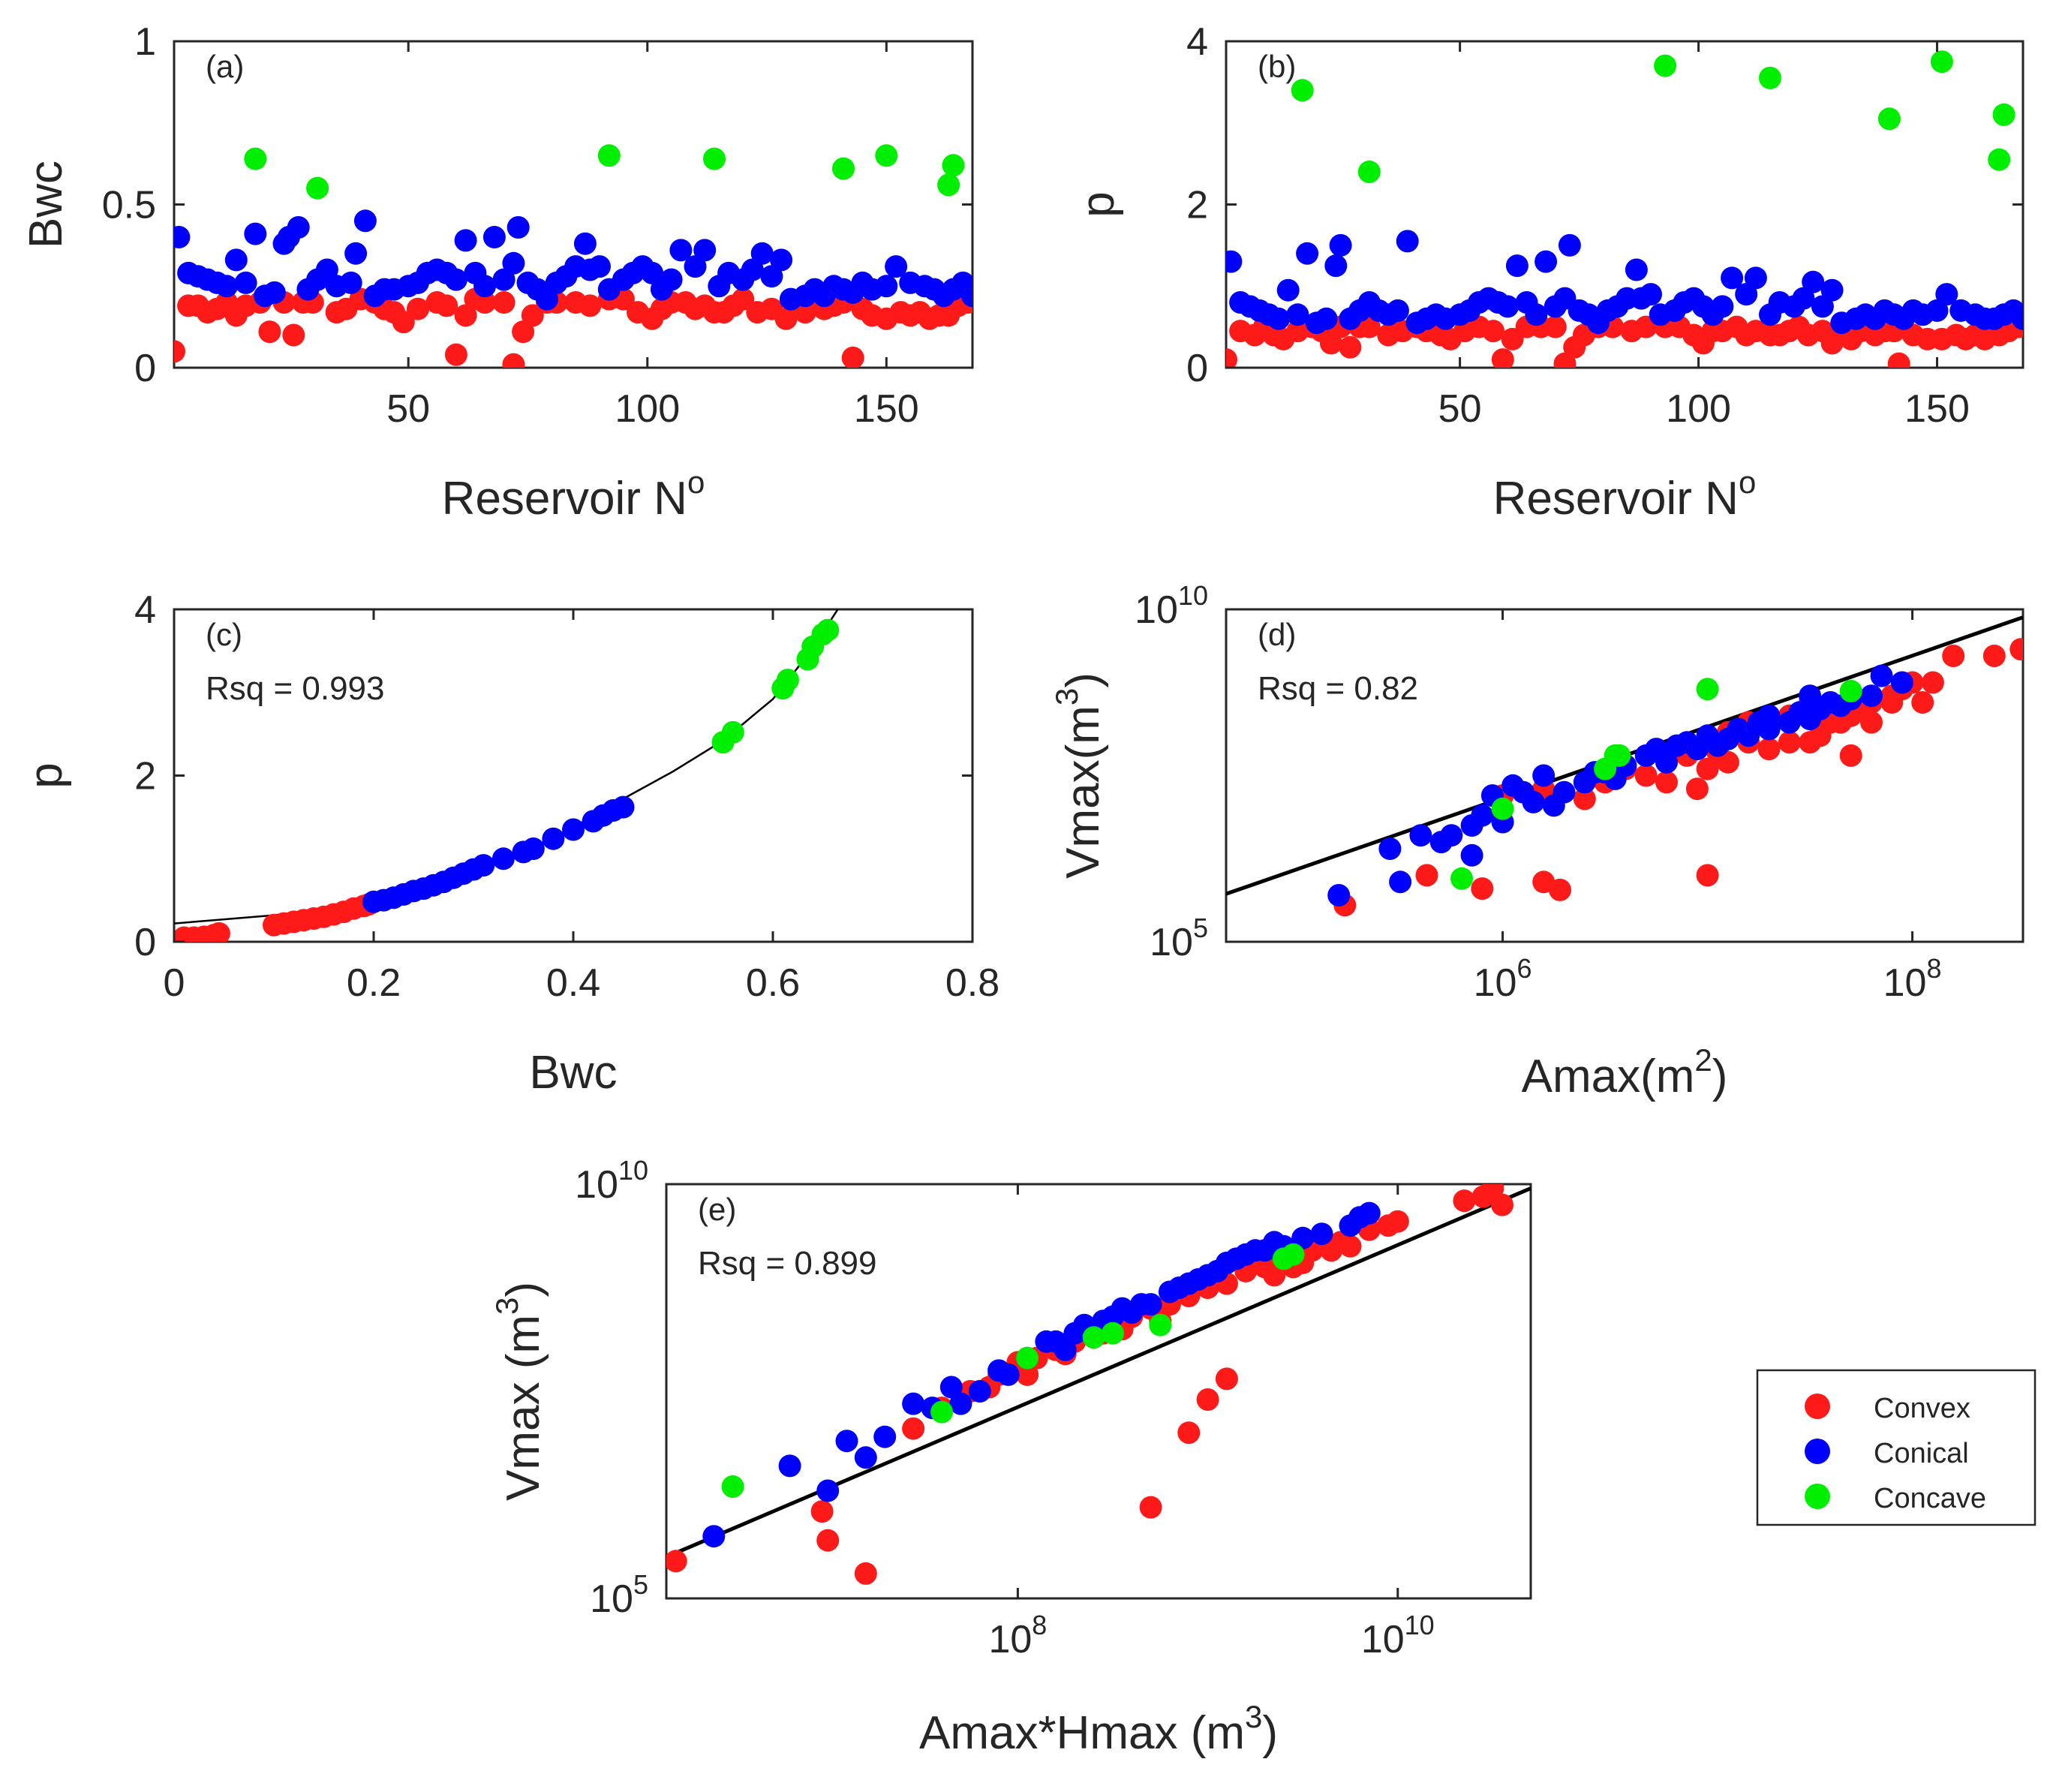 Image resolution: width=2053 pixels, height=1792 pixels. I want to click on rsq-annotation: Rsq = 0.899, so click(787, 1263).